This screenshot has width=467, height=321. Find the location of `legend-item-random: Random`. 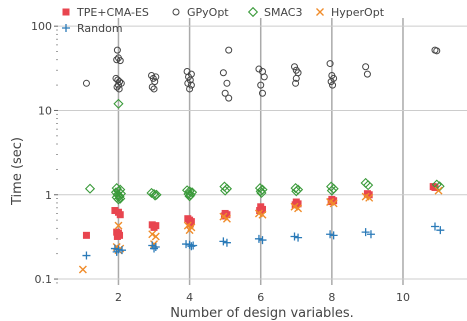

legend-item-random: Random is located at coordinates (92, 28).